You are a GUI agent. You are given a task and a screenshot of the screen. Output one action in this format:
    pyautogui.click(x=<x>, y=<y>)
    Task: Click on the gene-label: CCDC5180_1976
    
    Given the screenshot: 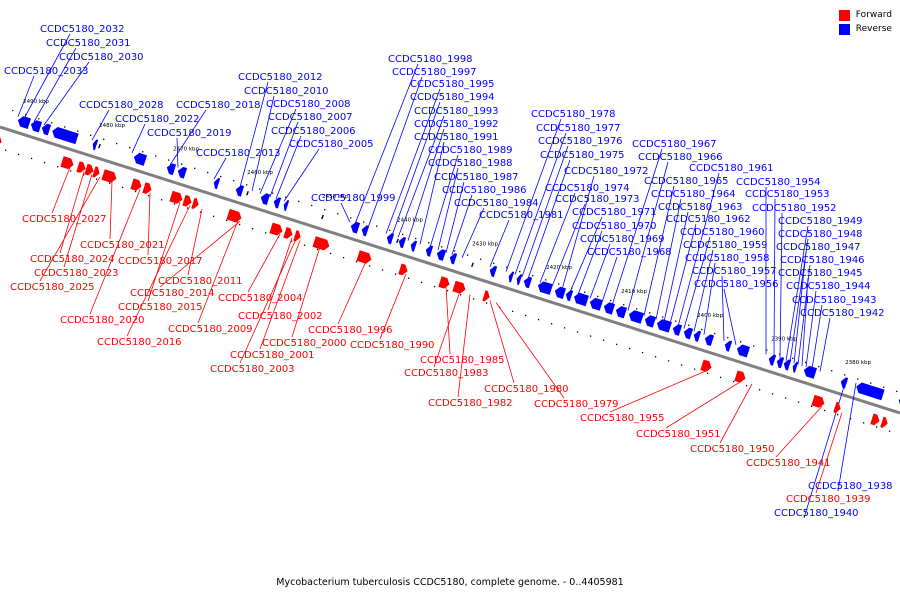 What is the action you would take?
    pyautogui.click(x=580, y=141)
    